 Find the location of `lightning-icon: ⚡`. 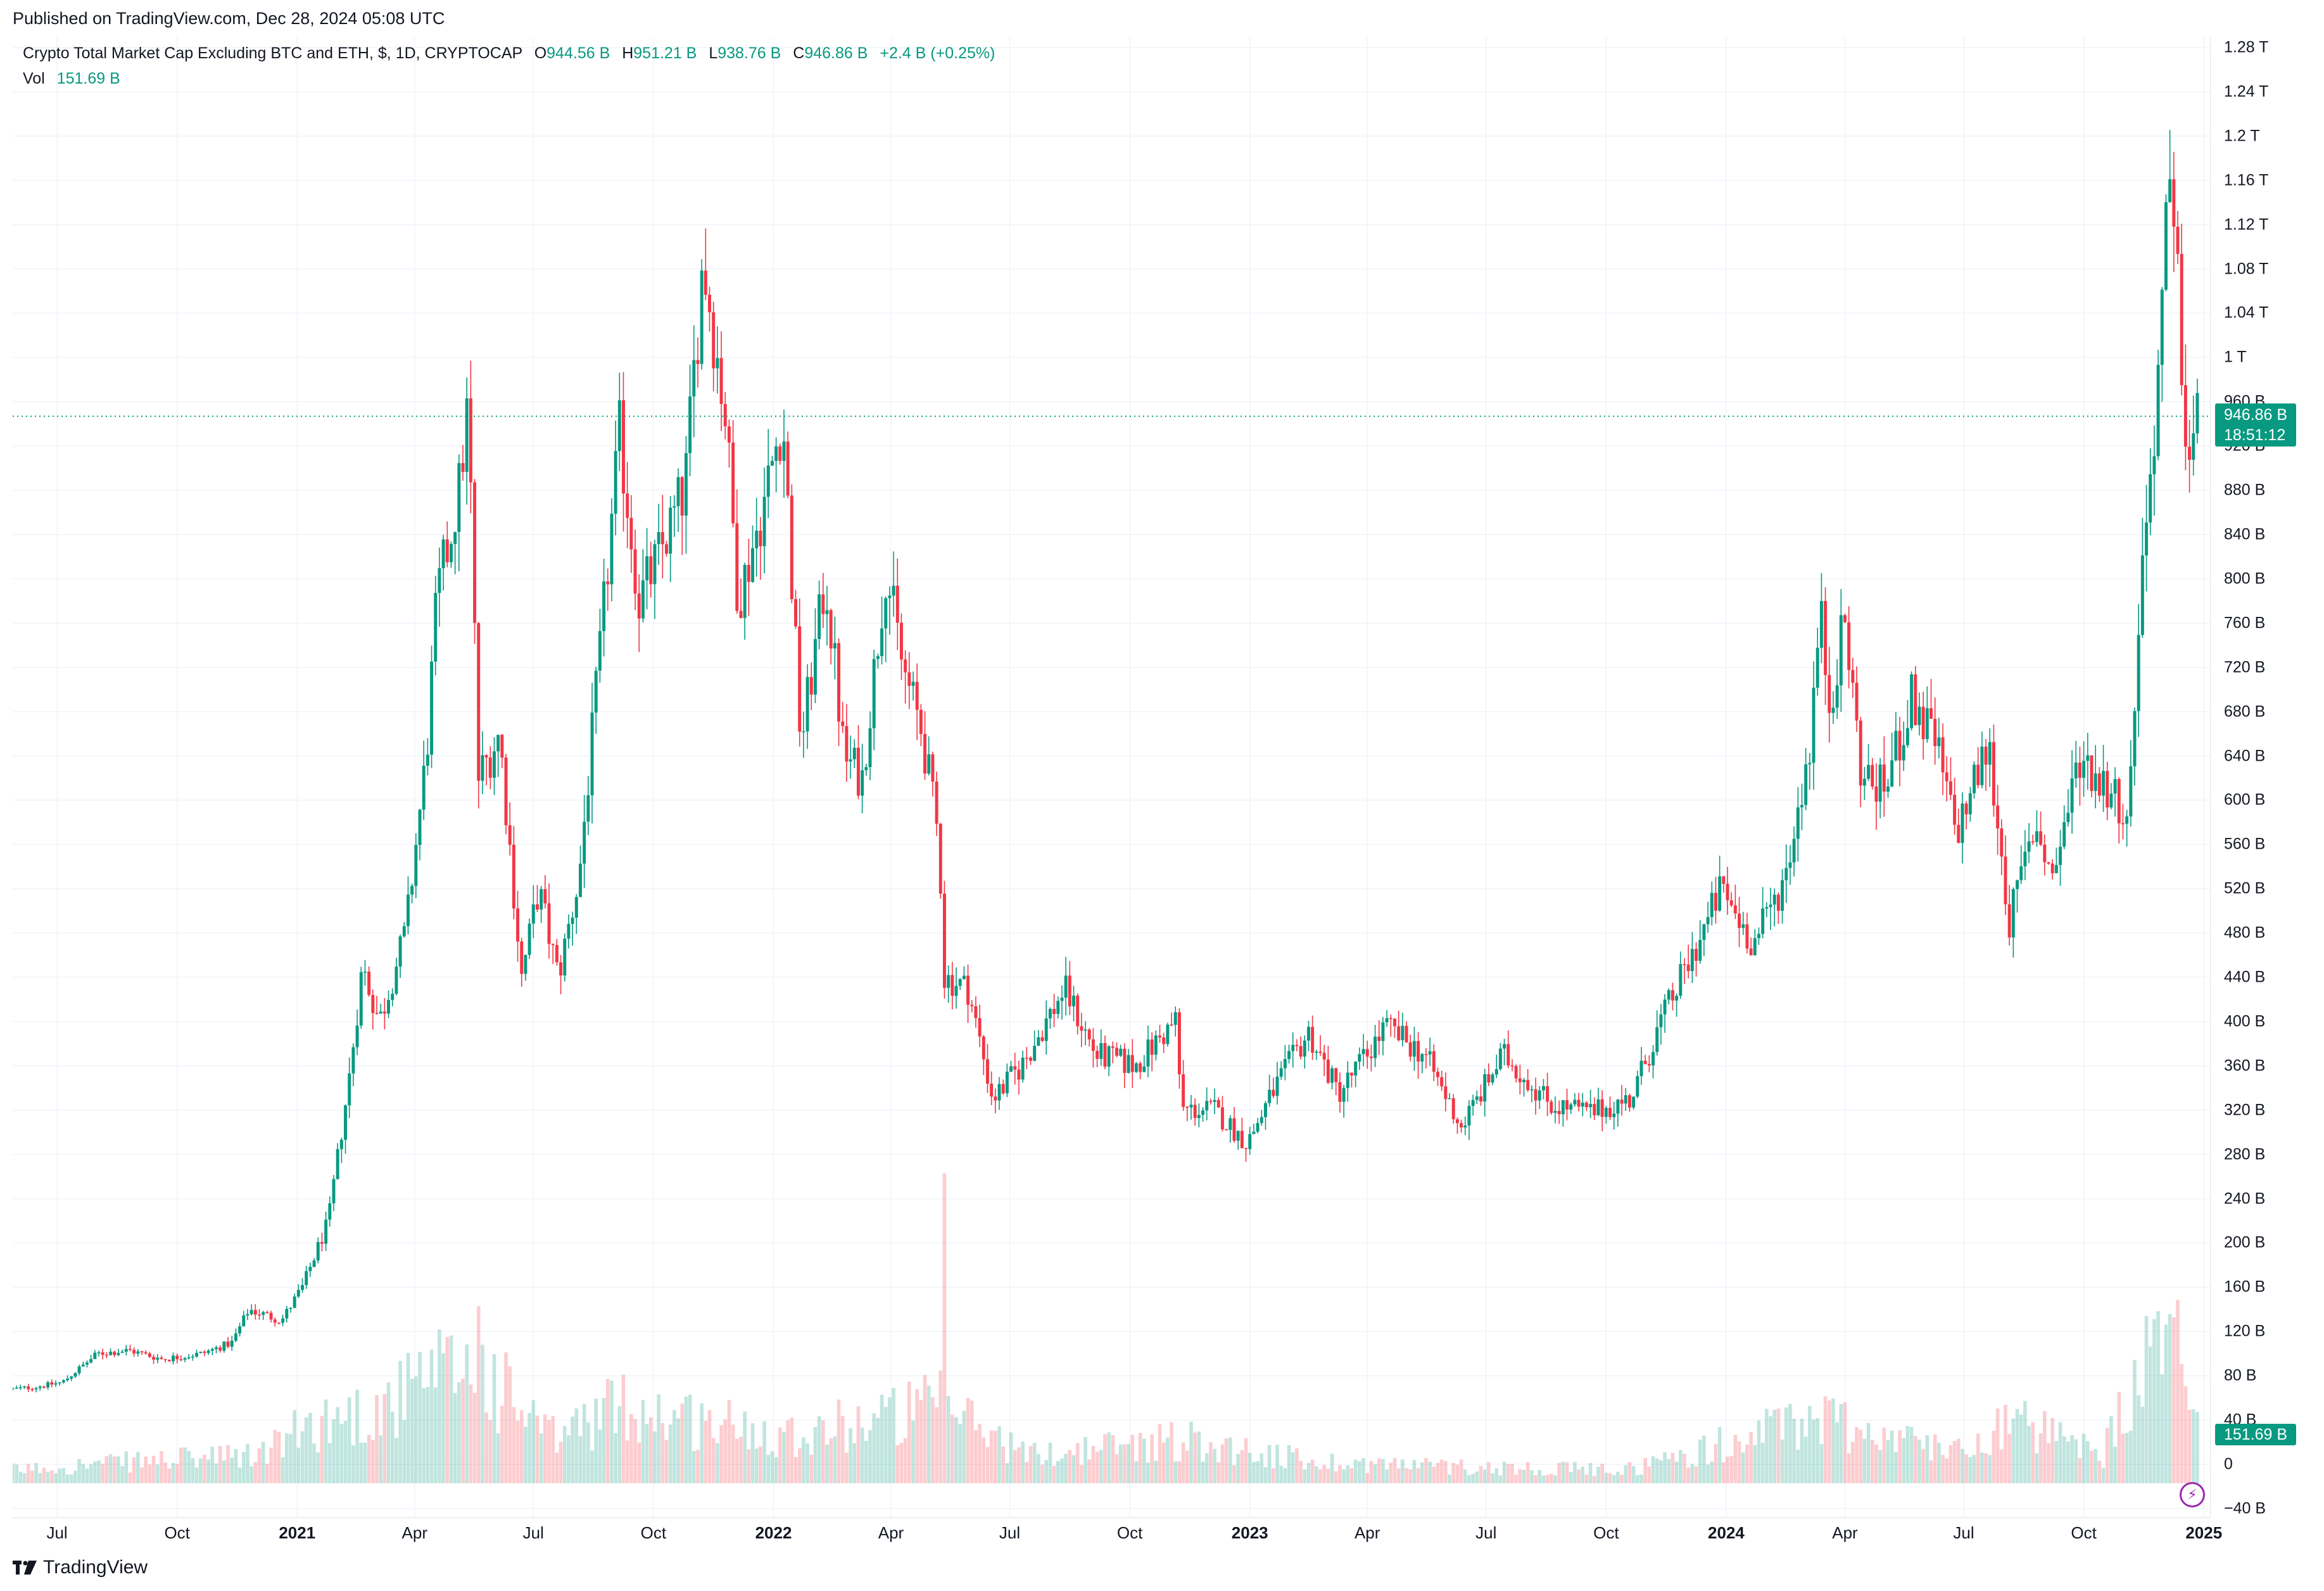

lightning-icon: ⚡ is located at coordinates (2192, 1494).